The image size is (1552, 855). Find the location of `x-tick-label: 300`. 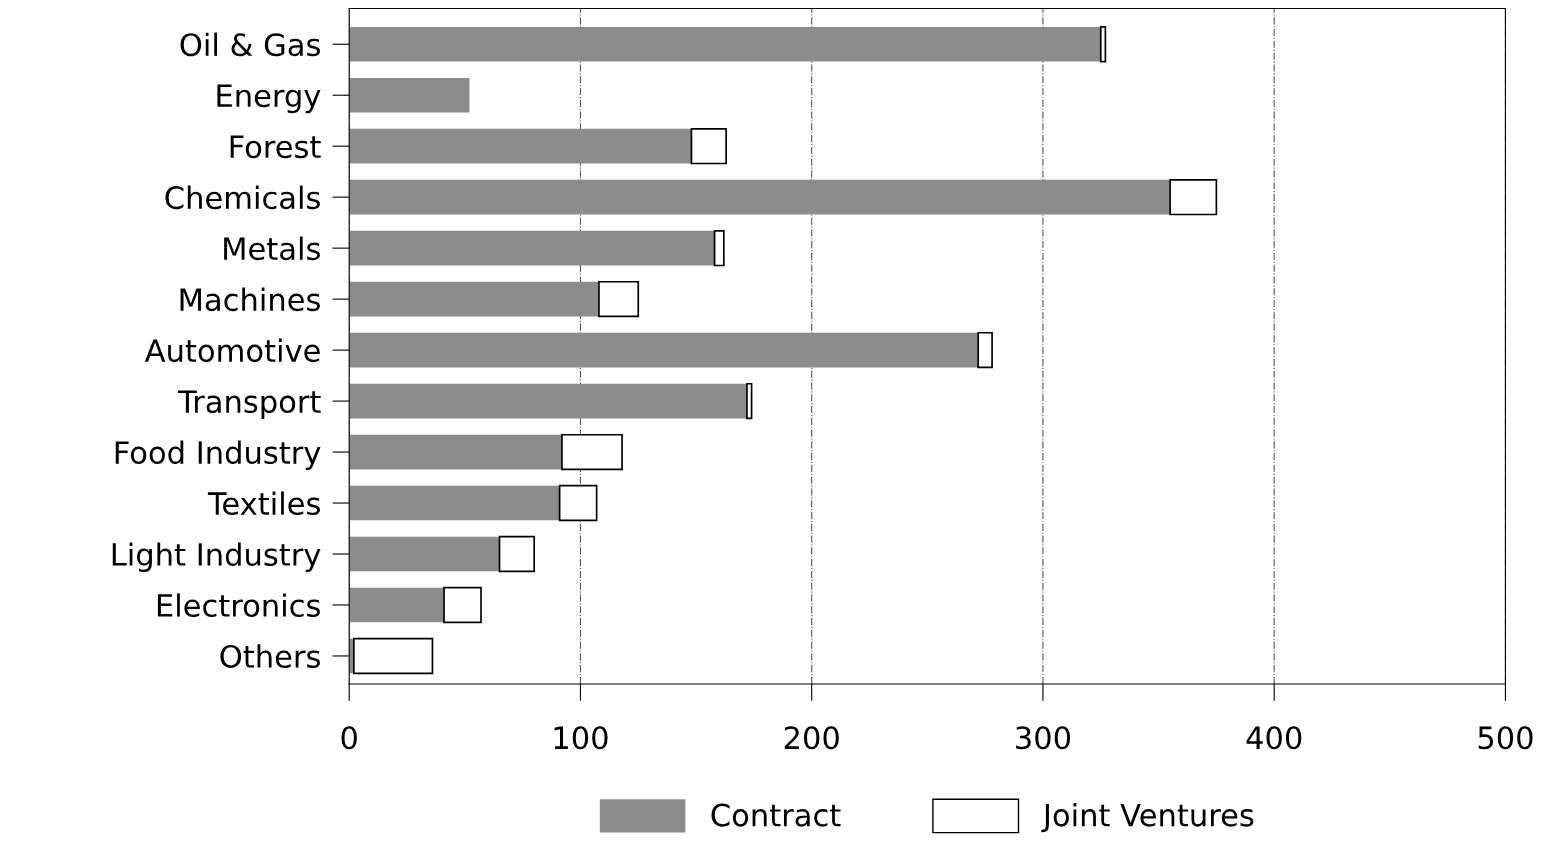

x-tick-label: 300 is located at coordinates (1043, 738).